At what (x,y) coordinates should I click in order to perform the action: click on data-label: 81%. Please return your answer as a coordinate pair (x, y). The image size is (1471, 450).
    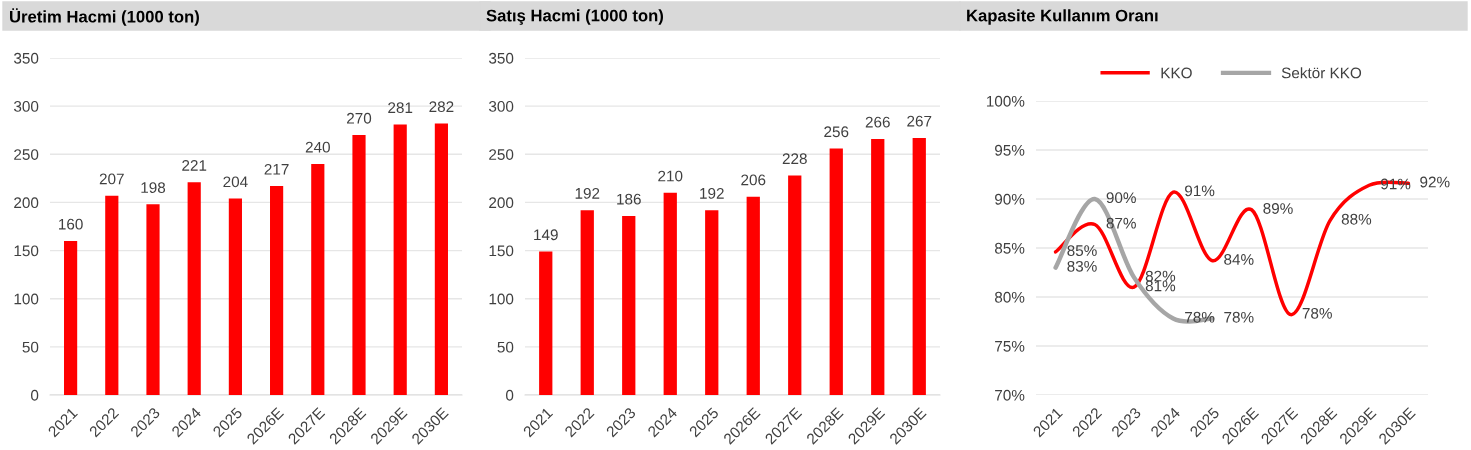
    Looking at the image, I should click on (1160, 286).